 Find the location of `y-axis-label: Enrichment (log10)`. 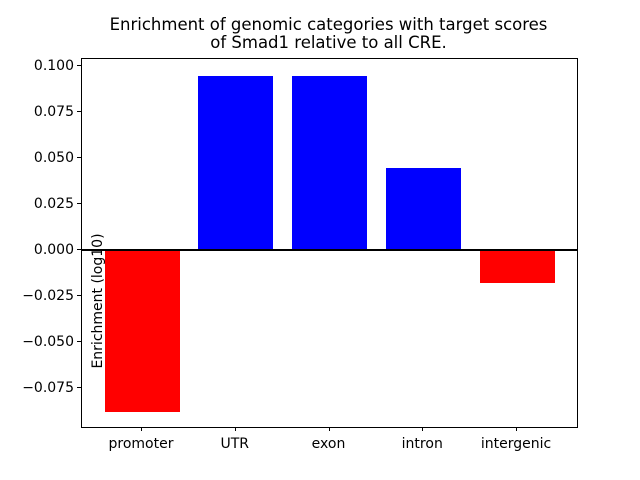

y-axis-label: Enrichment (log10) is located at coordinates (98, 301).